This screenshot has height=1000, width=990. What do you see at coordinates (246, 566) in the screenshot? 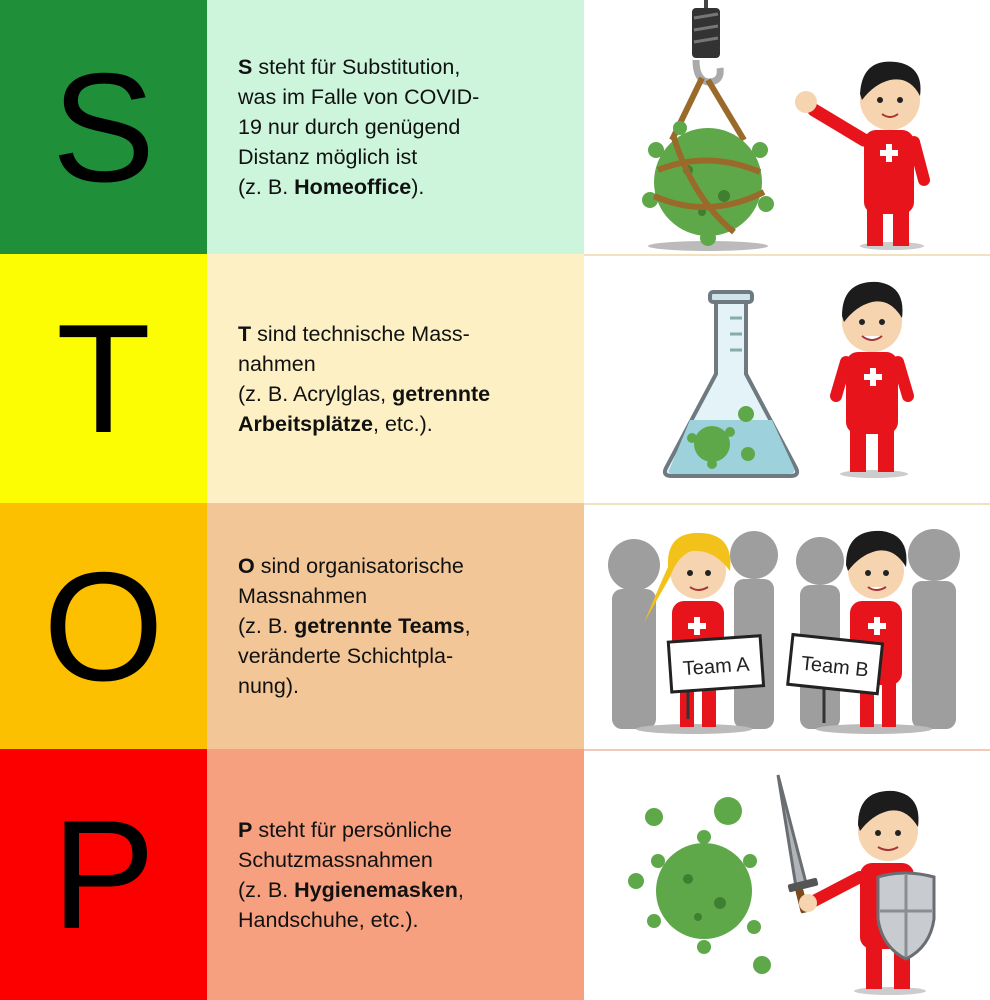
I see `lead-o: O` at bounding box center [246, 566].